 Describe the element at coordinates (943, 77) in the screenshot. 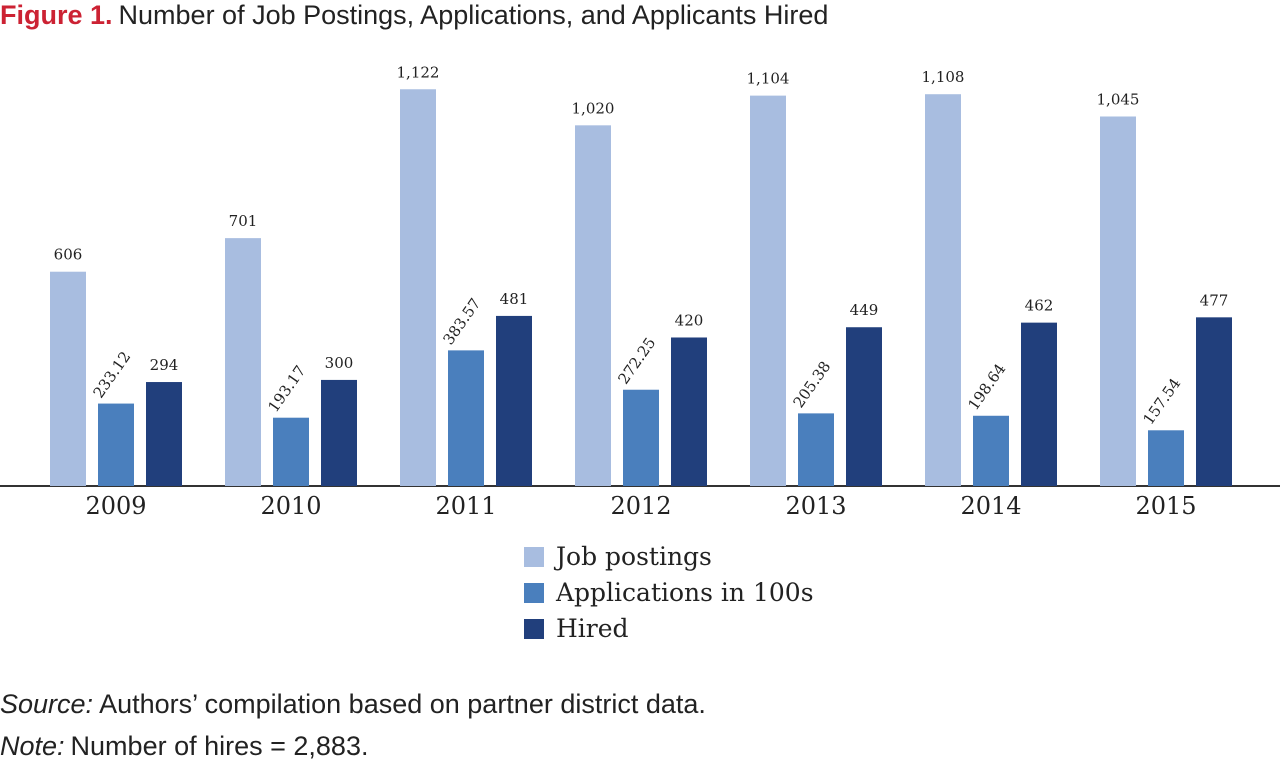

I see `data-label-job-postings-2014: 1,108` at that location.